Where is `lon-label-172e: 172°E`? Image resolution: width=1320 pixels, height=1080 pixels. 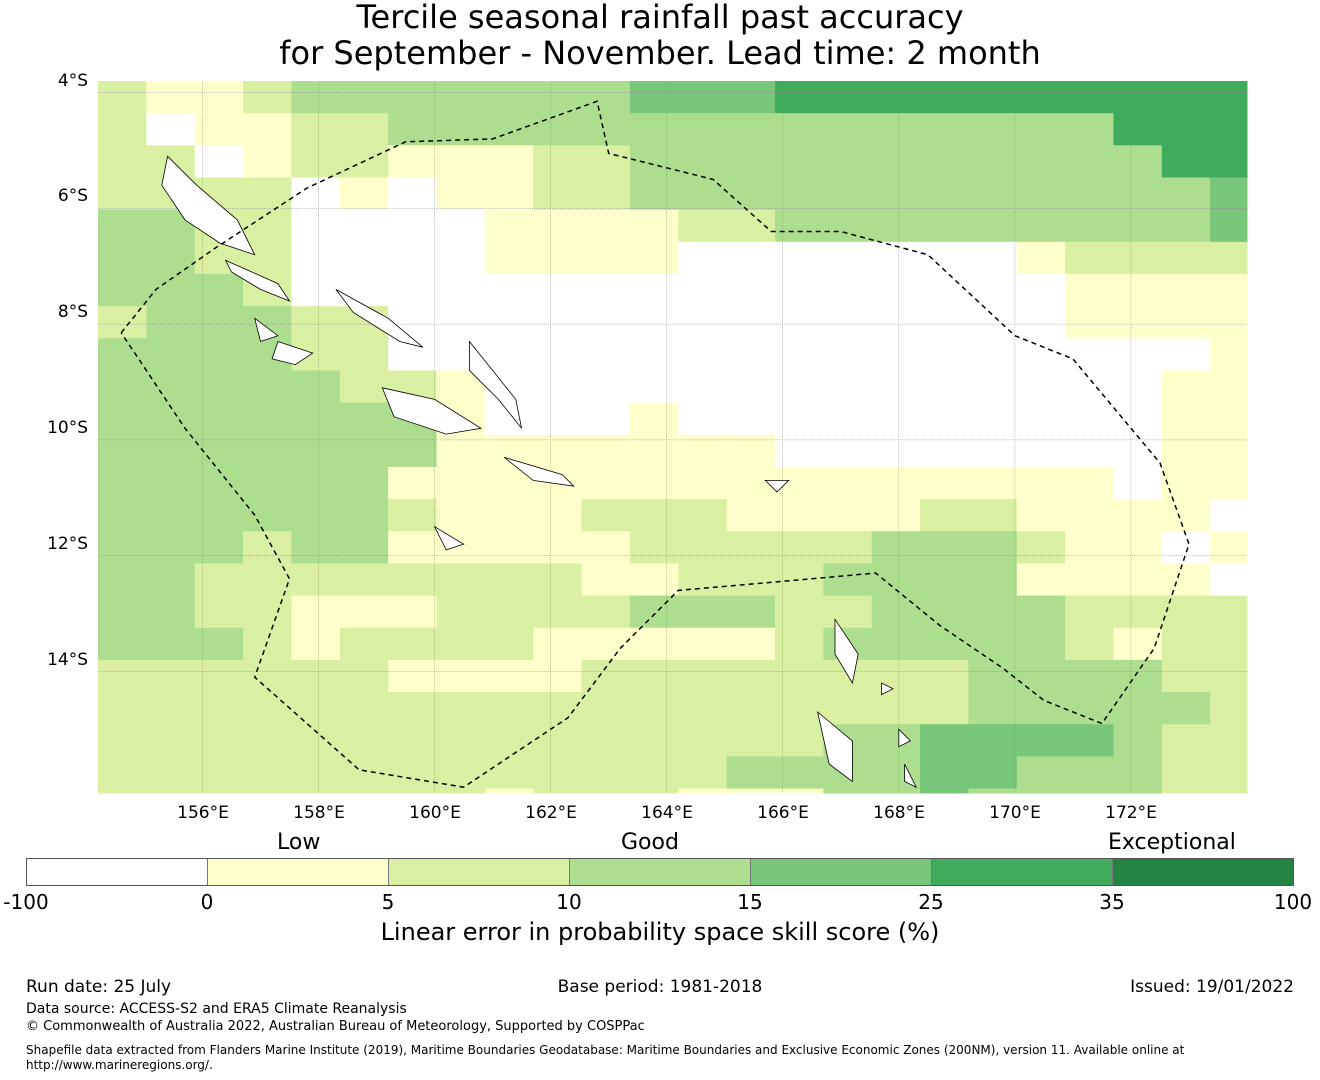 lon-label-172e: 172°E is located at coordinates (1131, 813).